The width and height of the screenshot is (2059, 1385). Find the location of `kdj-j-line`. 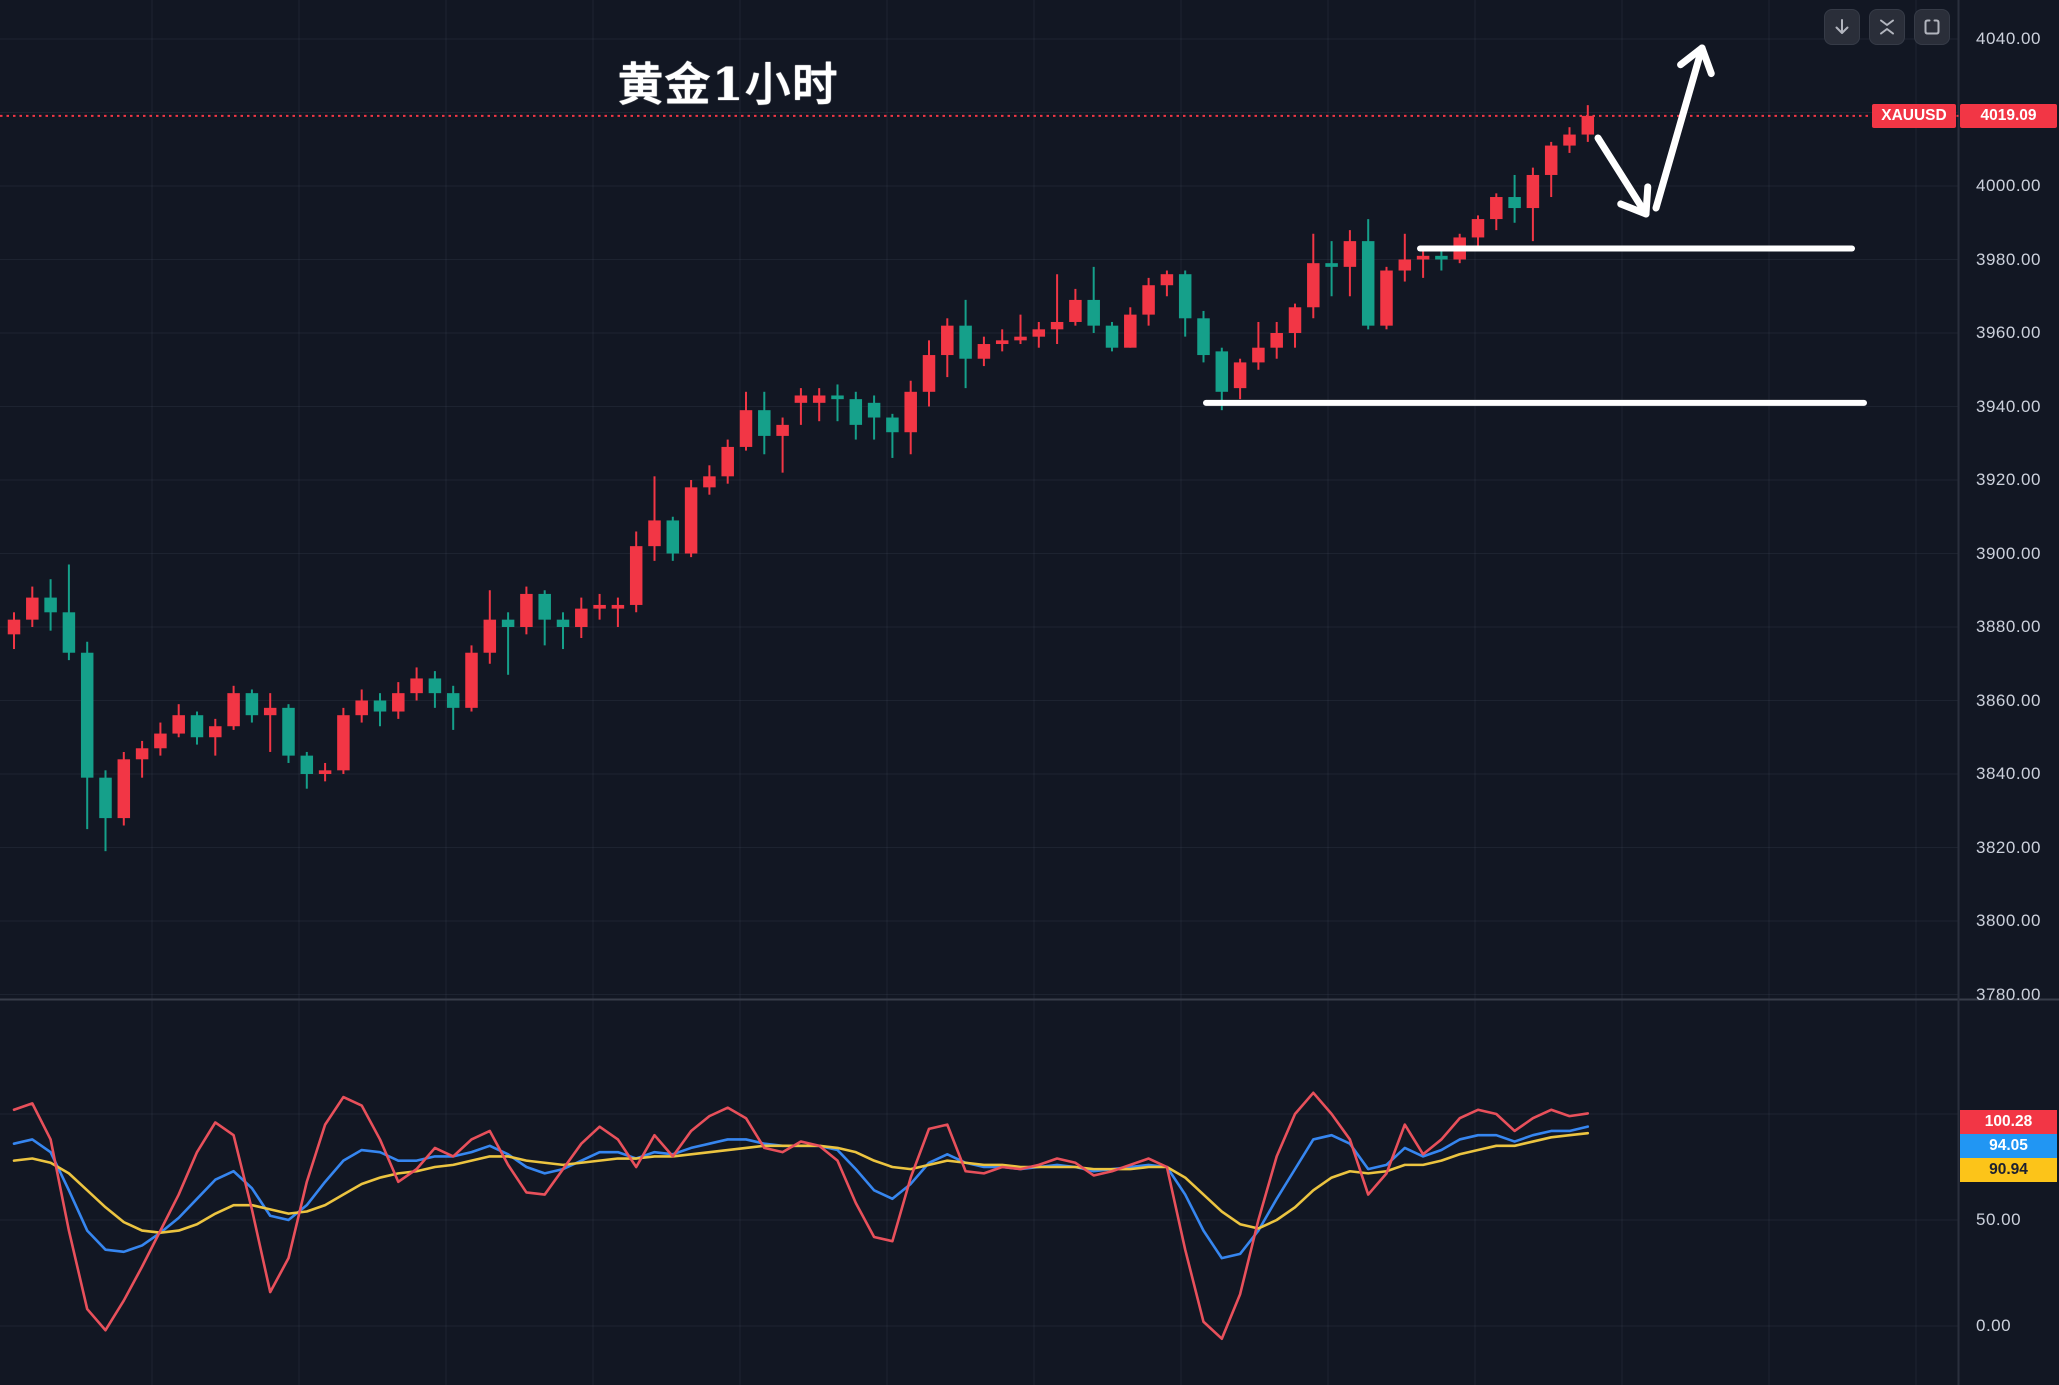

kdj-j-line is located at coordinates (801, 1216).